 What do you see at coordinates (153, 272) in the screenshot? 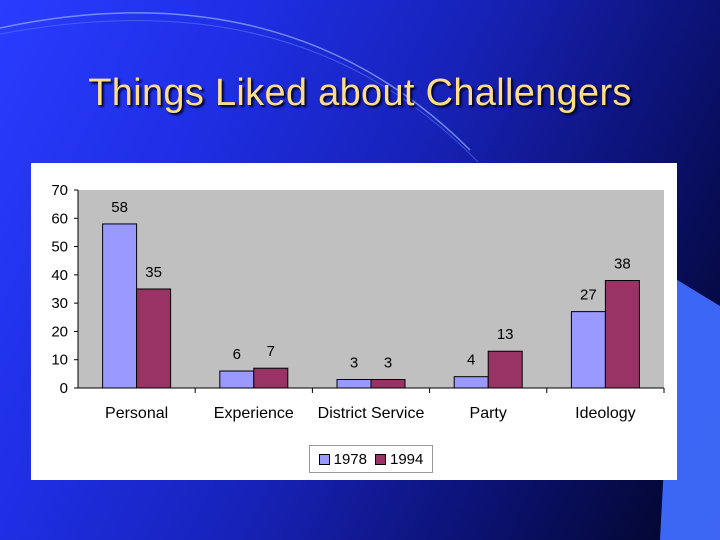
I see `data-label-1994: 35` at bounding box center [153, 272].